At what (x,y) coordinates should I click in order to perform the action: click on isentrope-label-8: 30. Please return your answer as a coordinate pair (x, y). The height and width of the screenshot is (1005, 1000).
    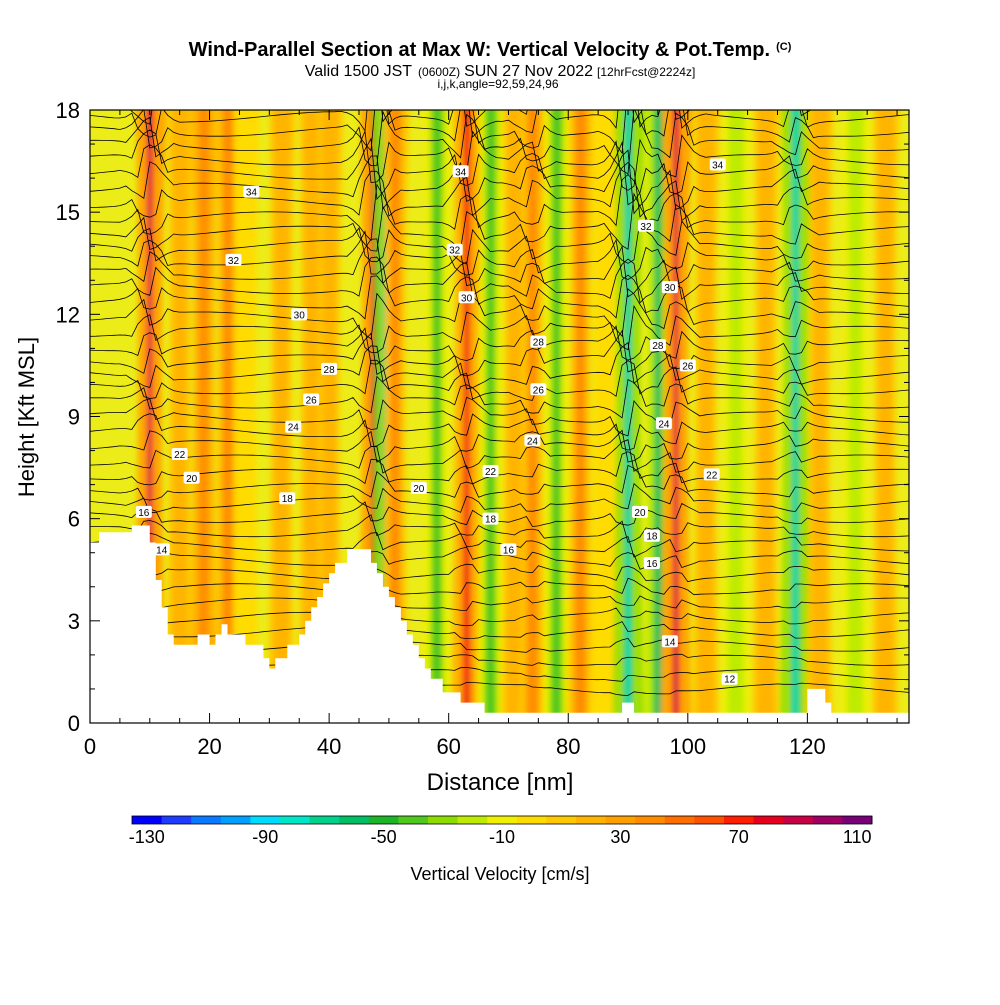
    Looking at the image, I should click on (669, 287).